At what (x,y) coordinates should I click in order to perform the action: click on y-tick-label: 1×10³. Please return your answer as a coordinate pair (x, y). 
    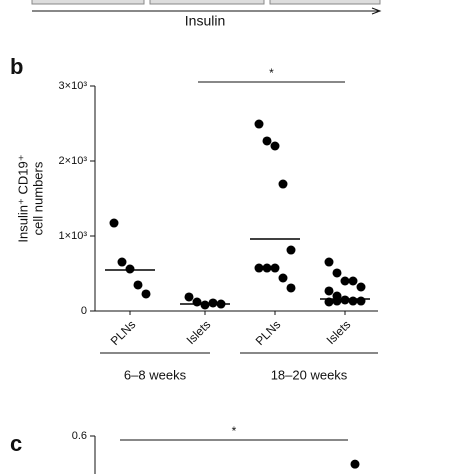
    Looking at the image, I should click on (73, 236).